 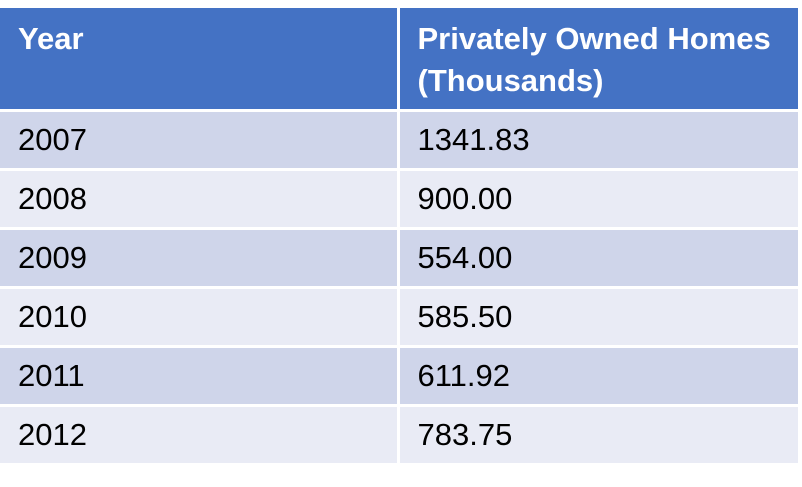 What do you see at coordinates (200, 60) in the screenshot?
I see `column-header-year: Year` at bounding box center [200, 60].